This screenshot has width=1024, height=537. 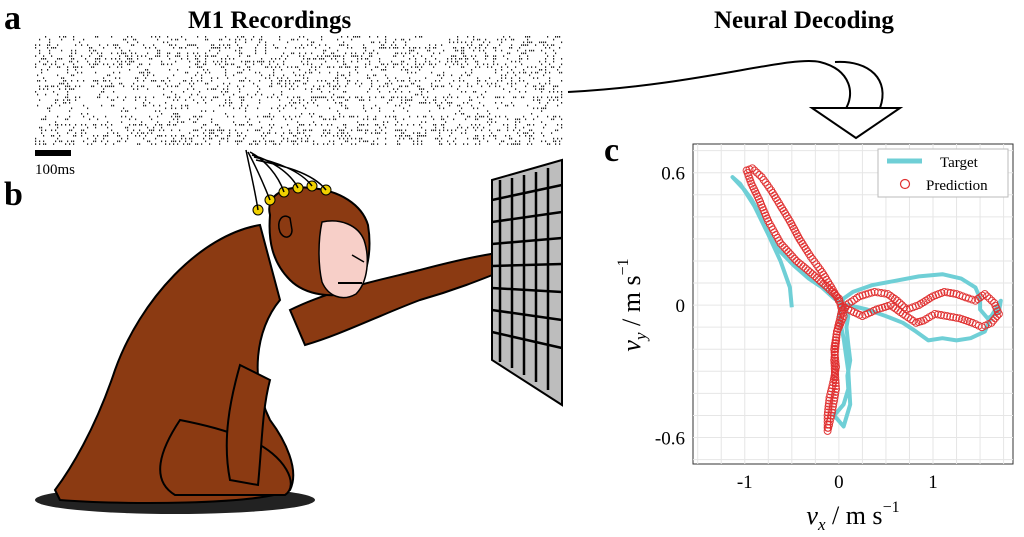 I want to click on touch-grid-screen, so click(x=527, y=282).